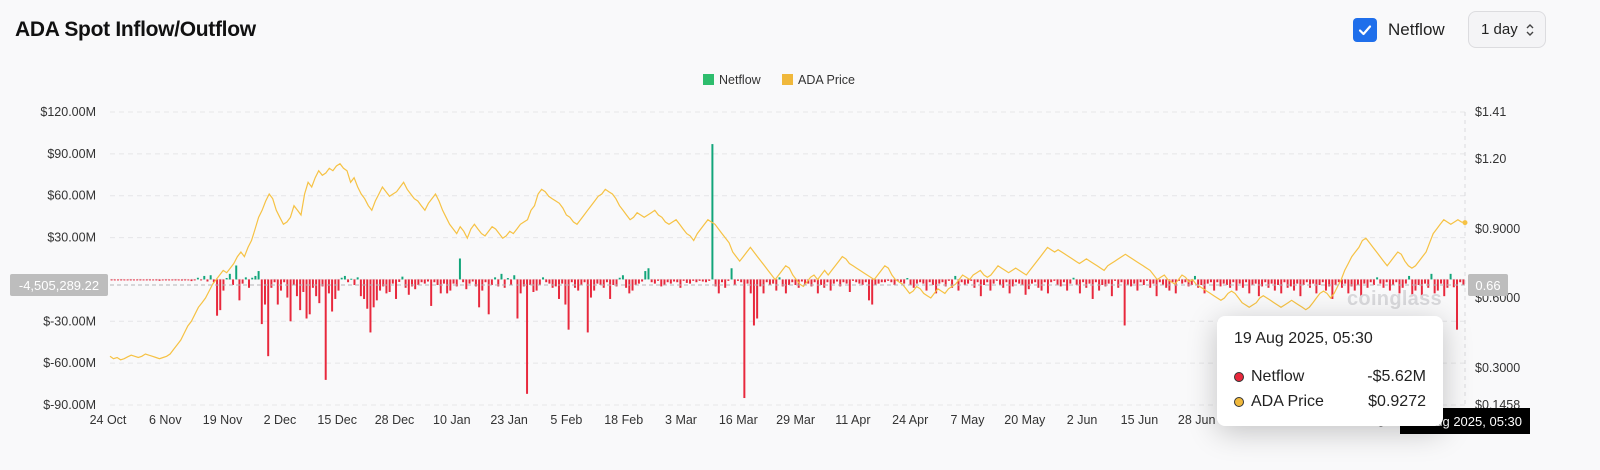  I want to click on interval-select: 1 day, so click(1507, 29).